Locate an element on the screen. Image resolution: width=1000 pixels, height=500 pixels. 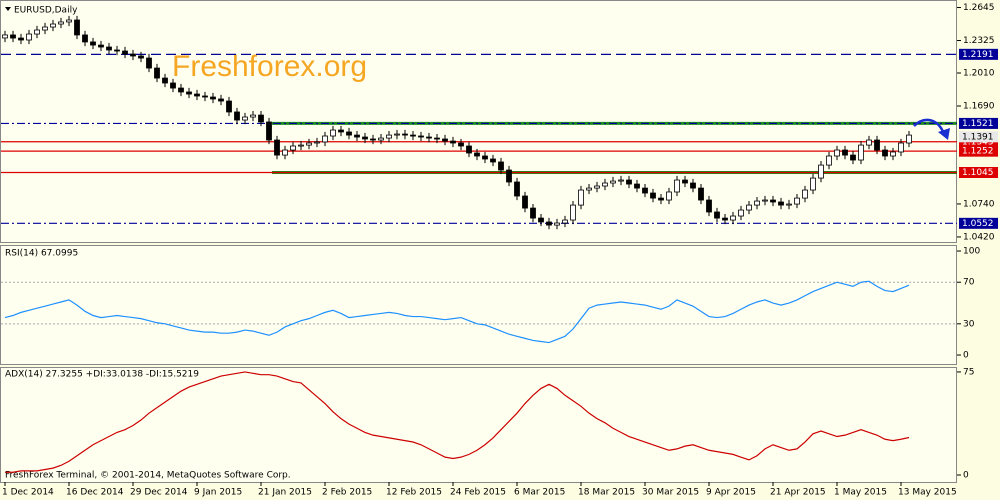
x-tick-label: 9 Jan 2015 is located at coordinates (218, 493).